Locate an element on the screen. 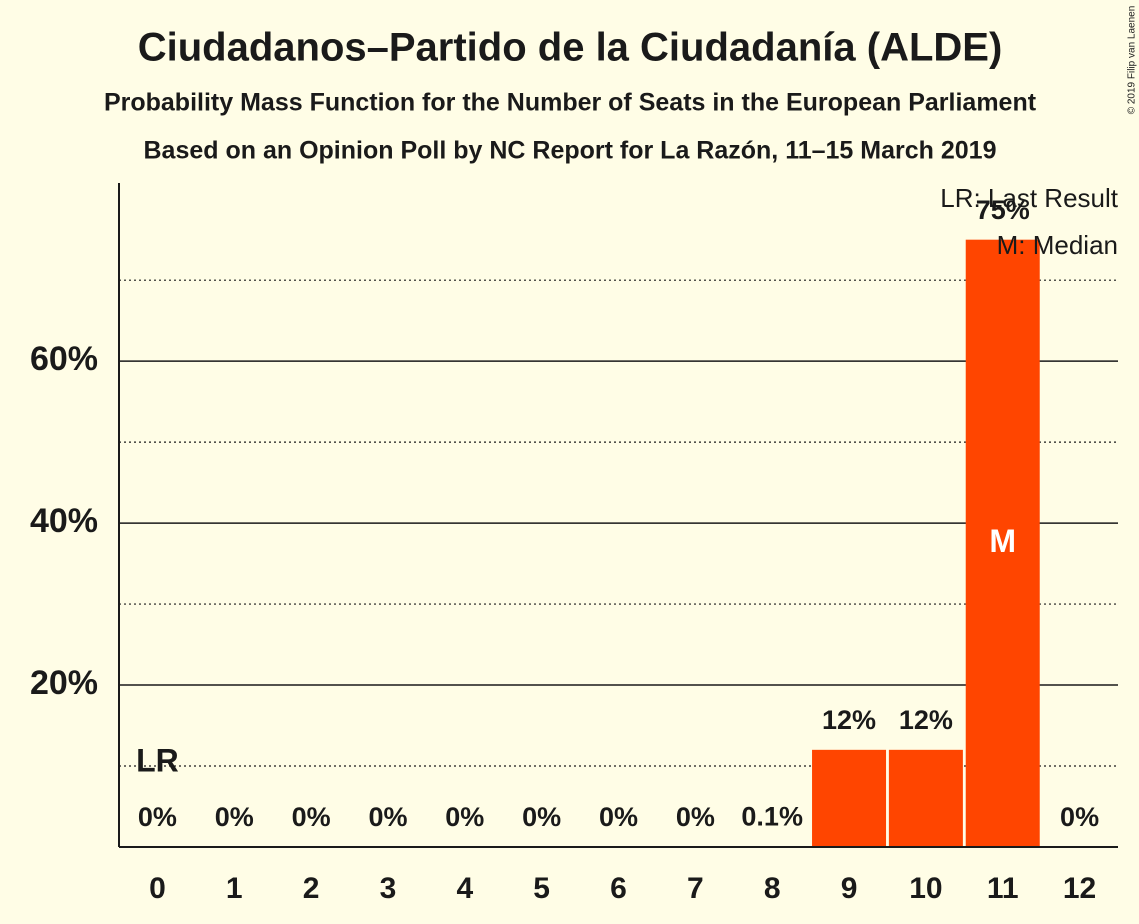 This screenshot has height=924, width=1139. annotation: LR is located at coordinates (157, 760).